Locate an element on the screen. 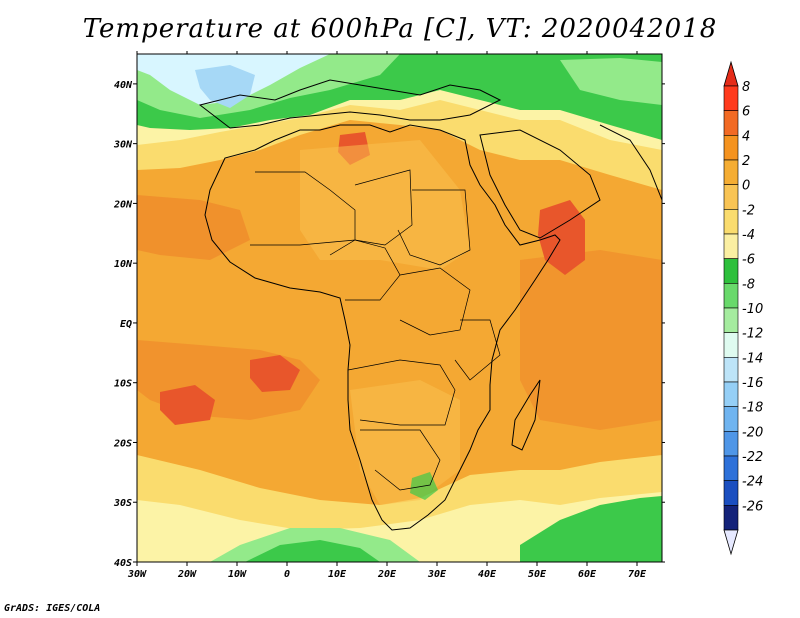 This screenshot has width=800, height=618. colorbar-label: -16 is located at coordinates (752, 383).